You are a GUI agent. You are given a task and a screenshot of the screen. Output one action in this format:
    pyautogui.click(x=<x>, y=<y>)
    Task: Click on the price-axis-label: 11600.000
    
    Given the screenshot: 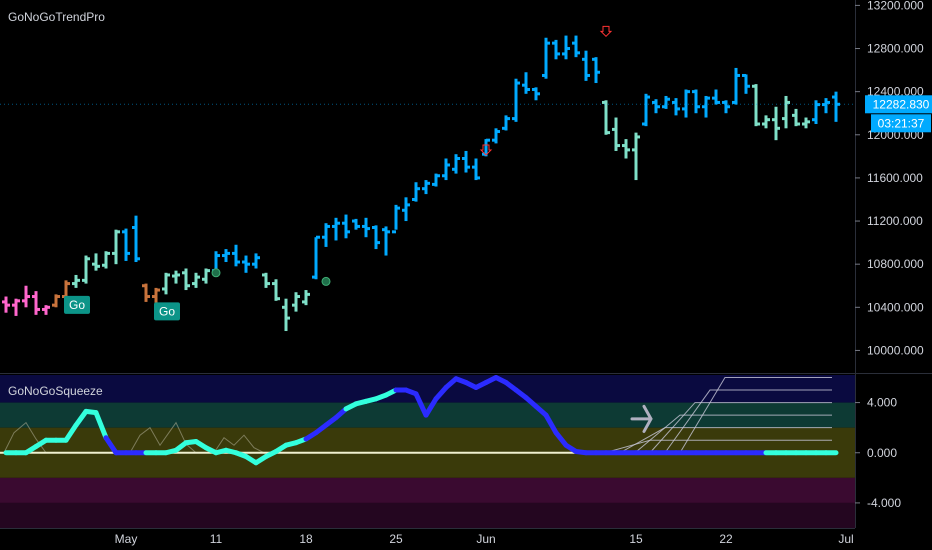 What is the action you would take?
    pyautogui.click(x=895, y=178)
    